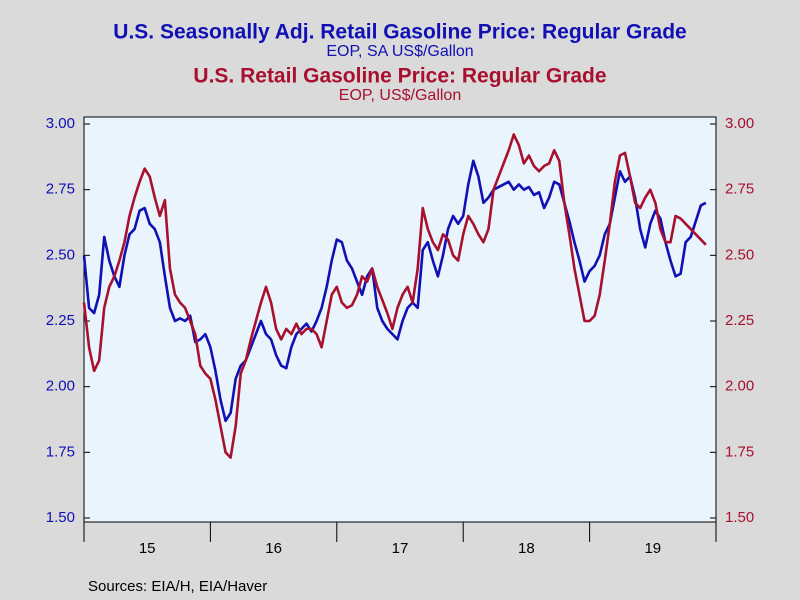 The height and width of the screenshot is (600, 800). What do you see at coordinates (60, 386) in the screenshot?
I see `y-tick-label: 2.00` at bounding box center [60, 386].